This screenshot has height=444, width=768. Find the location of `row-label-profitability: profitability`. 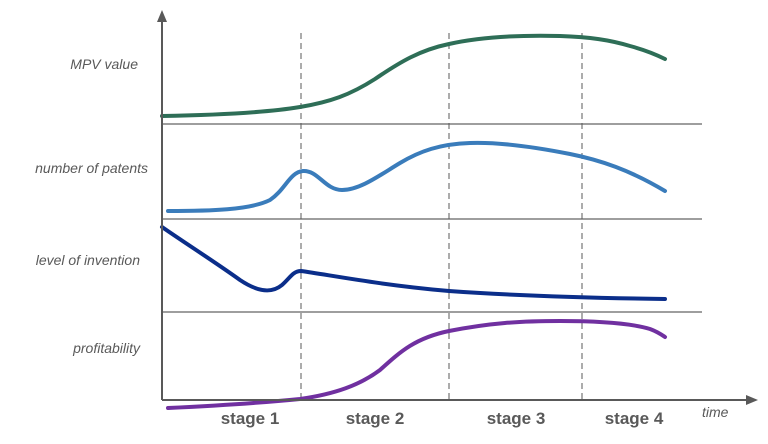

row-label-profitability: profitability is located at coordinates (106, 348).